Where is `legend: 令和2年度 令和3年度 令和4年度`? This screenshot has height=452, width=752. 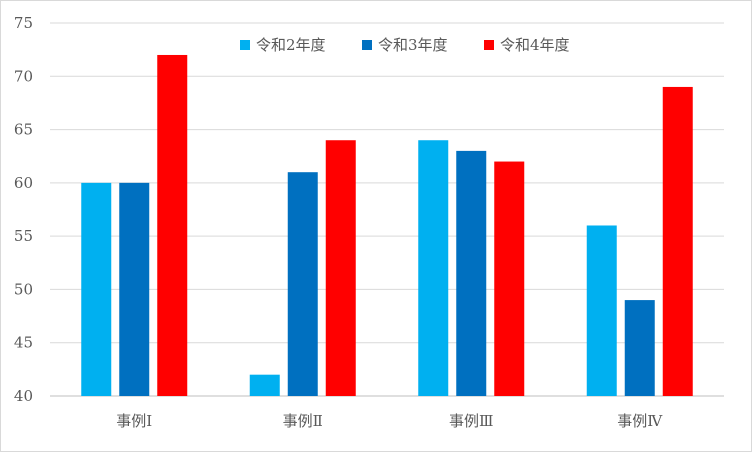 legend: 令和2年度 令和3年度 令和4年度 is located at coordinates (405, 45).